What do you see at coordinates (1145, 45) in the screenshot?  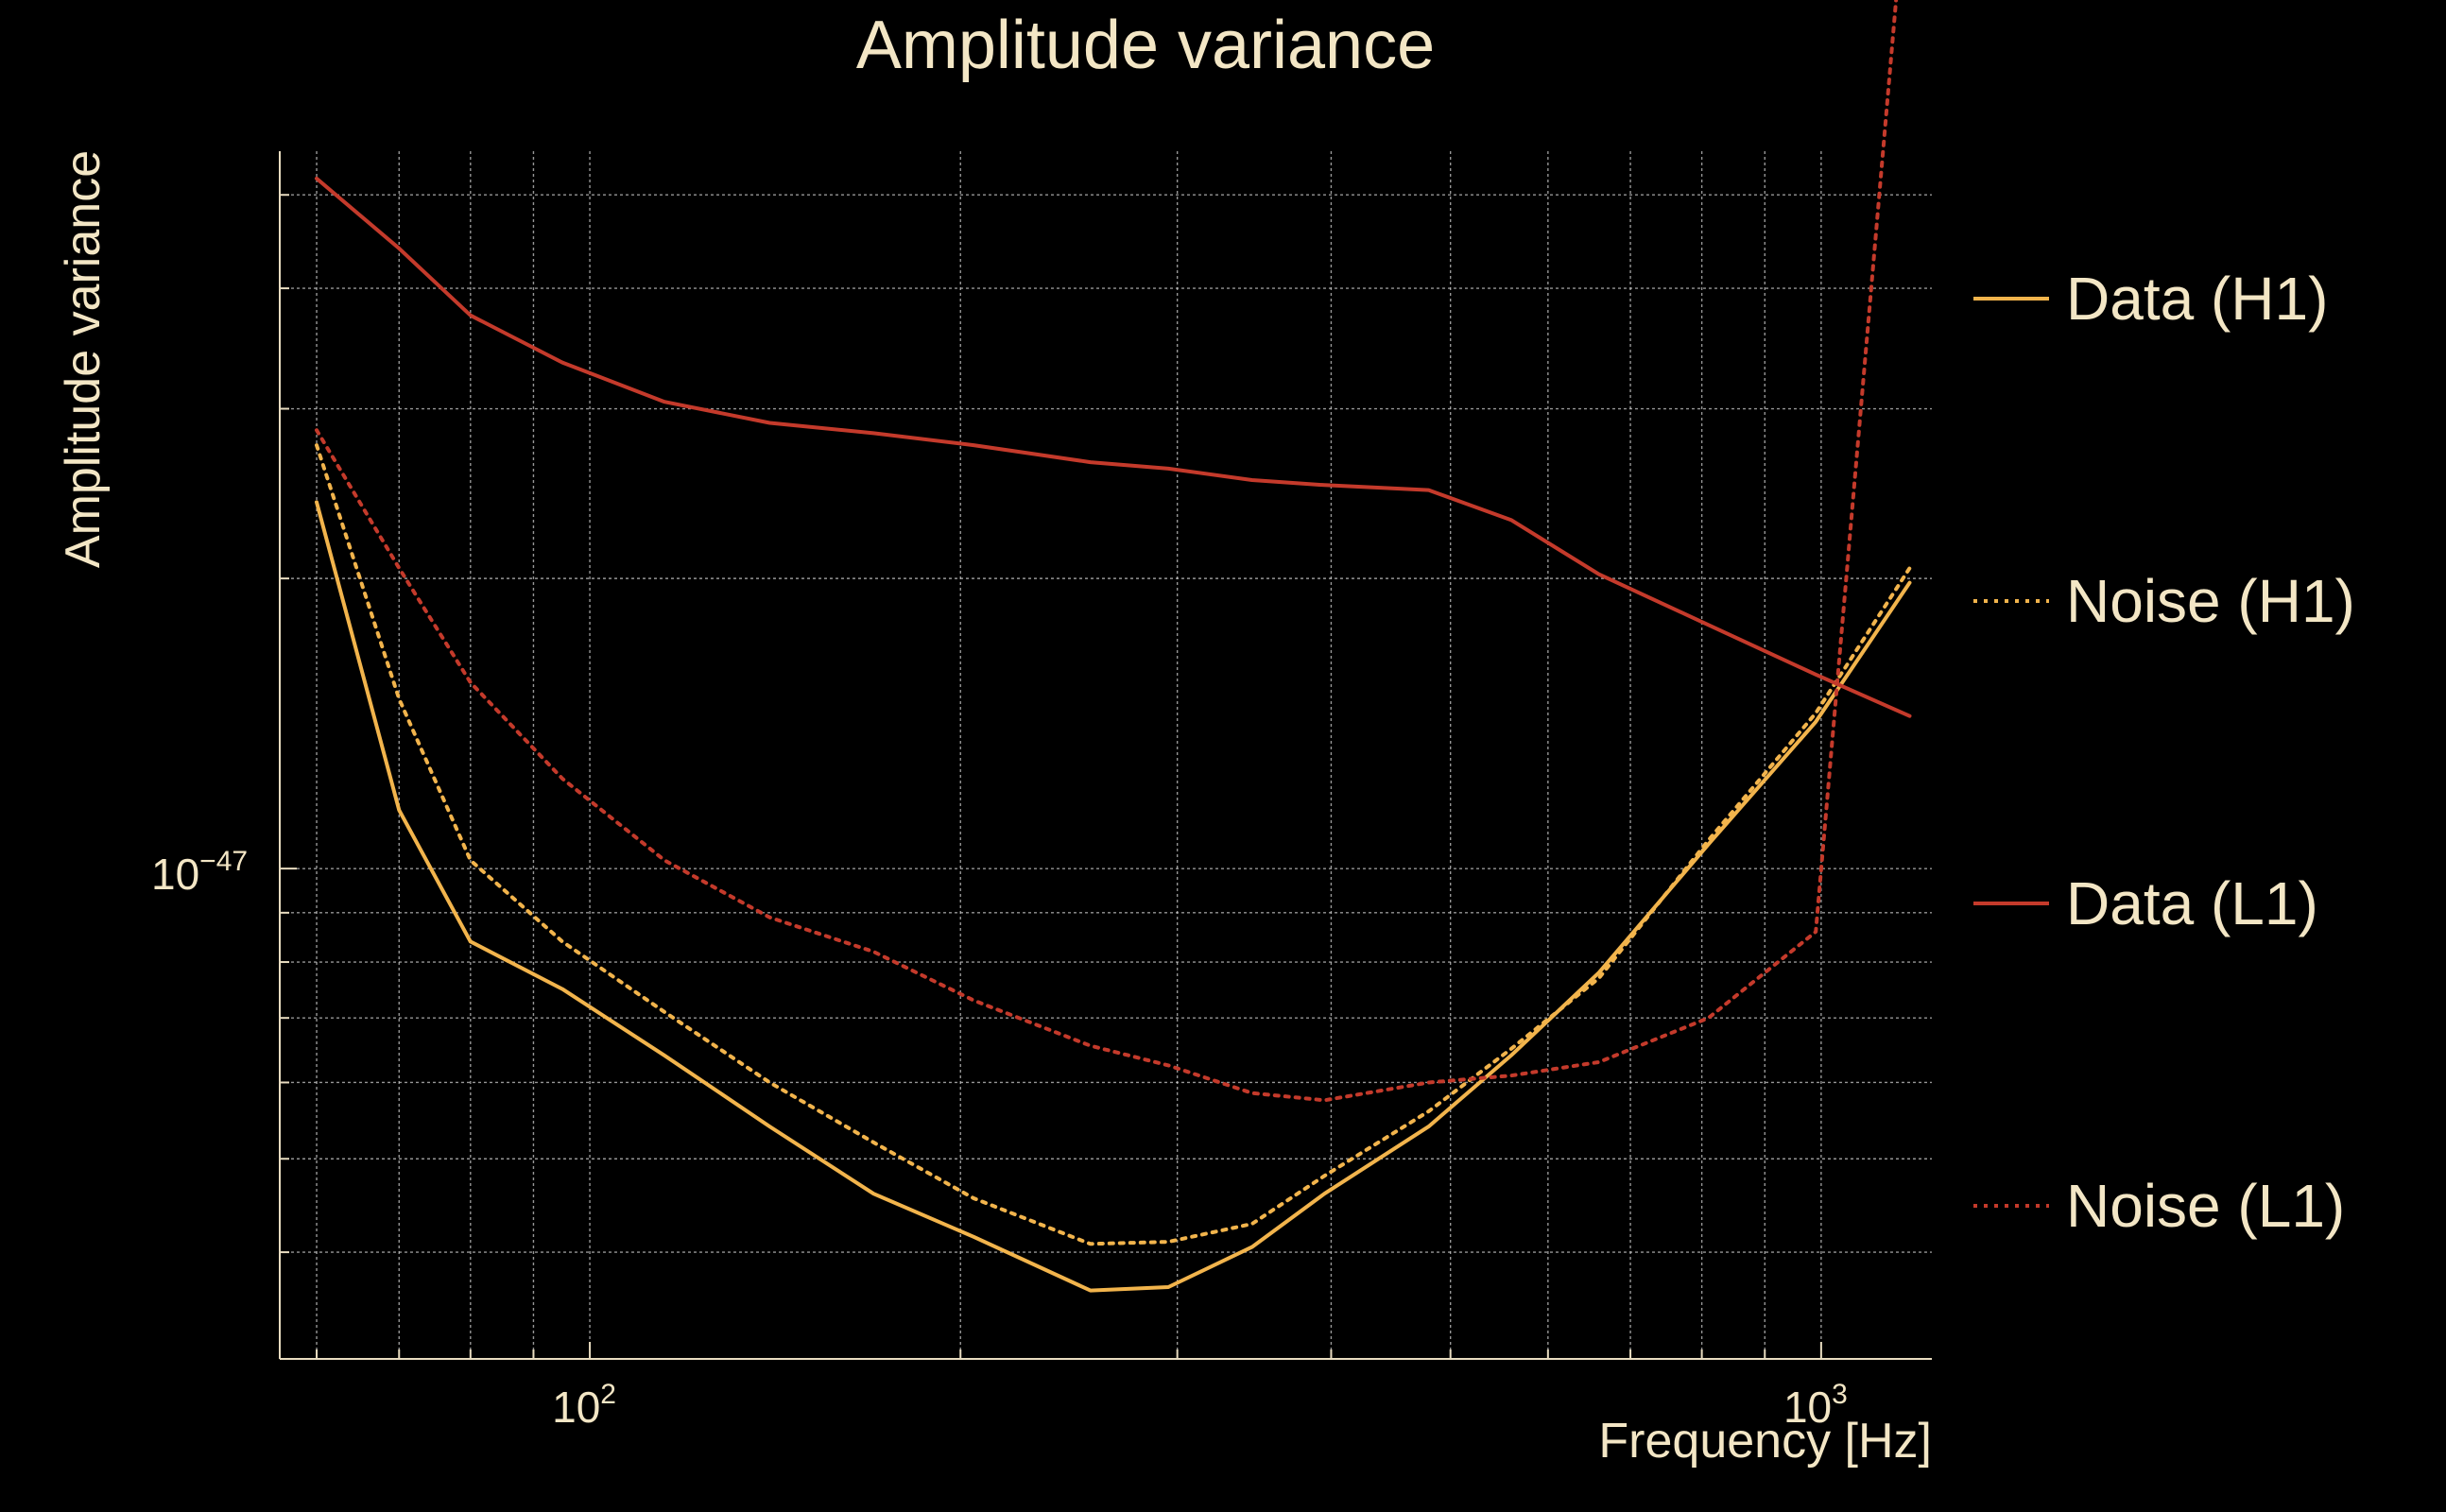 I see `chart-title: Amplitude variance` at bounding box center [1145, 45].